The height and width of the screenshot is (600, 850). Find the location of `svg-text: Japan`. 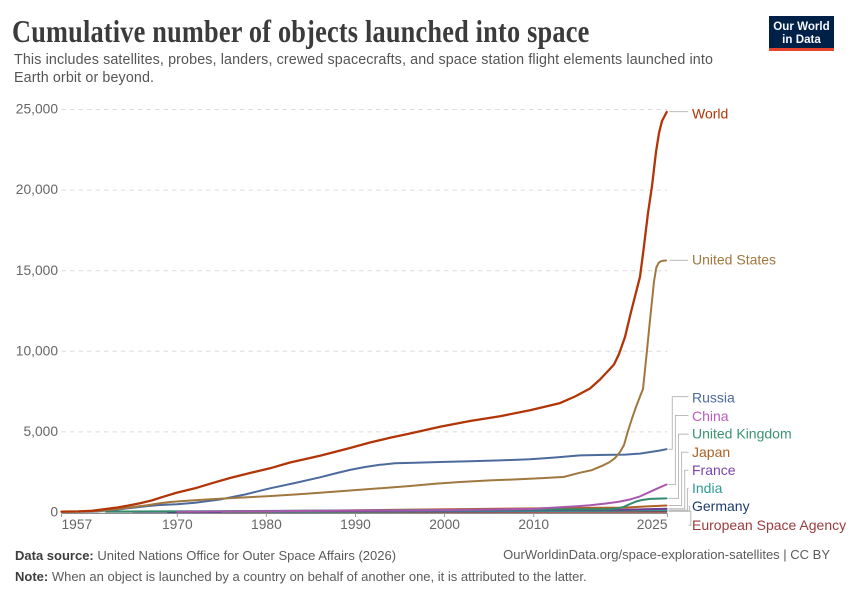

svg-text: Japan is located at coordinates (711, 452).